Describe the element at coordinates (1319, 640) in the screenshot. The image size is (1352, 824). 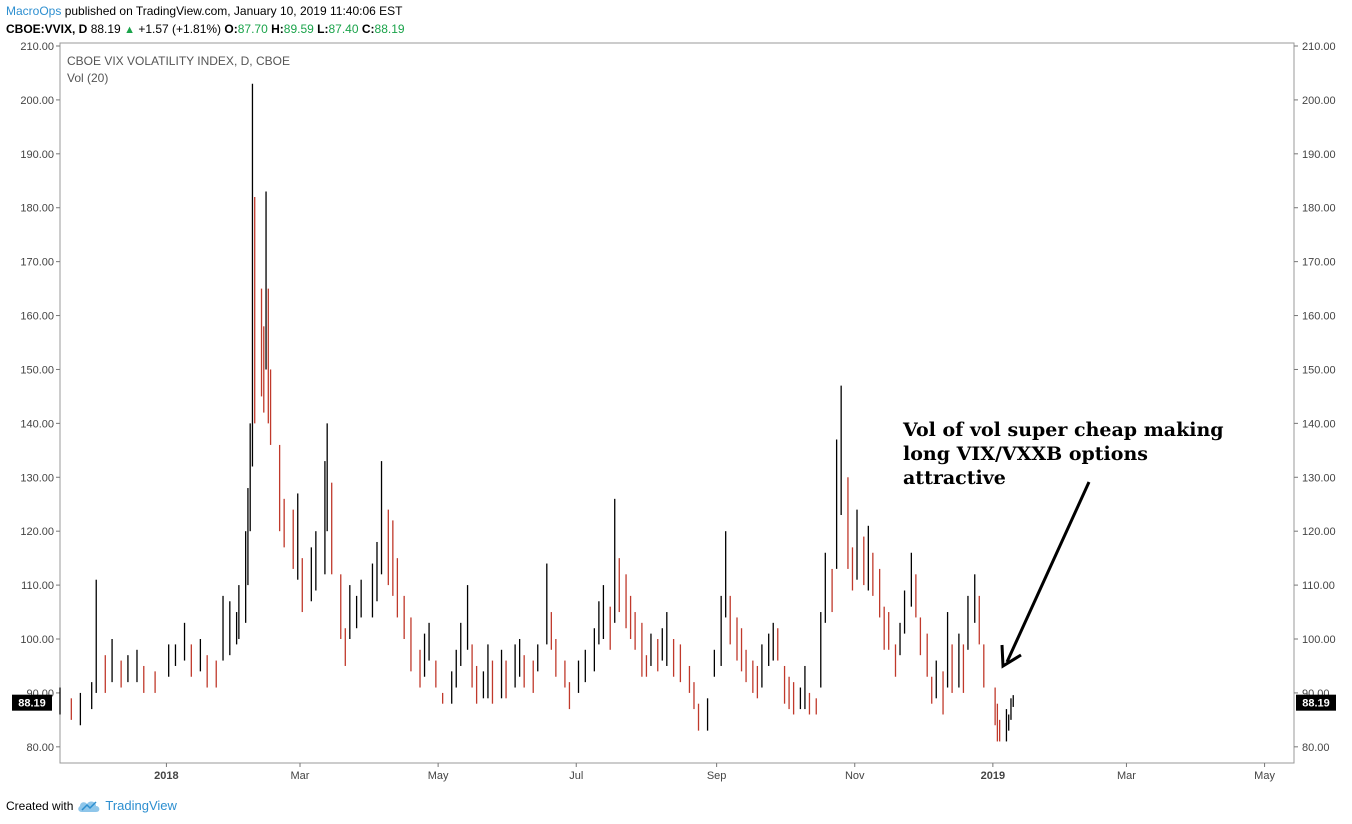
I see `y-tick-label-right: 100.00` at that location.